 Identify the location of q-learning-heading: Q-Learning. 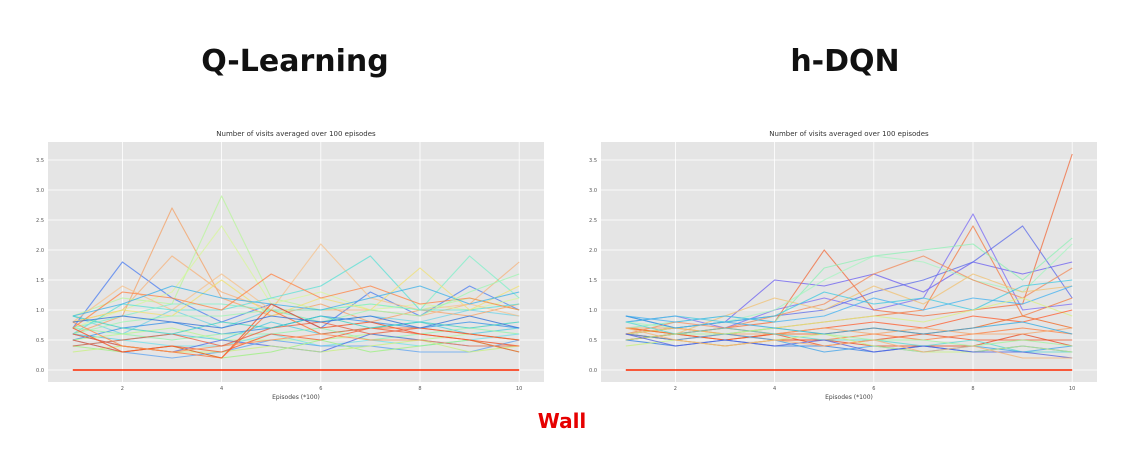
(295, 61).